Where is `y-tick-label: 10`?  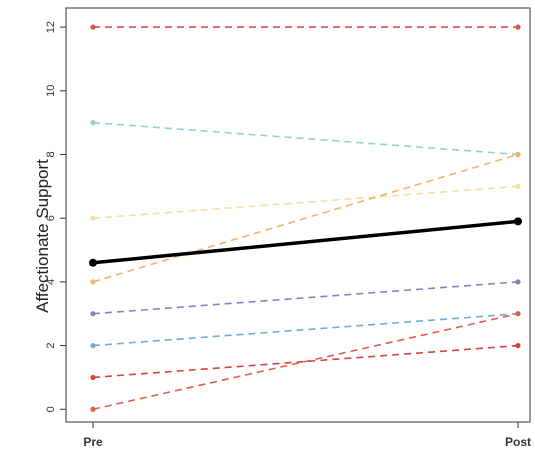 y-tick-label: 10 is located at coordinates (51, 91).